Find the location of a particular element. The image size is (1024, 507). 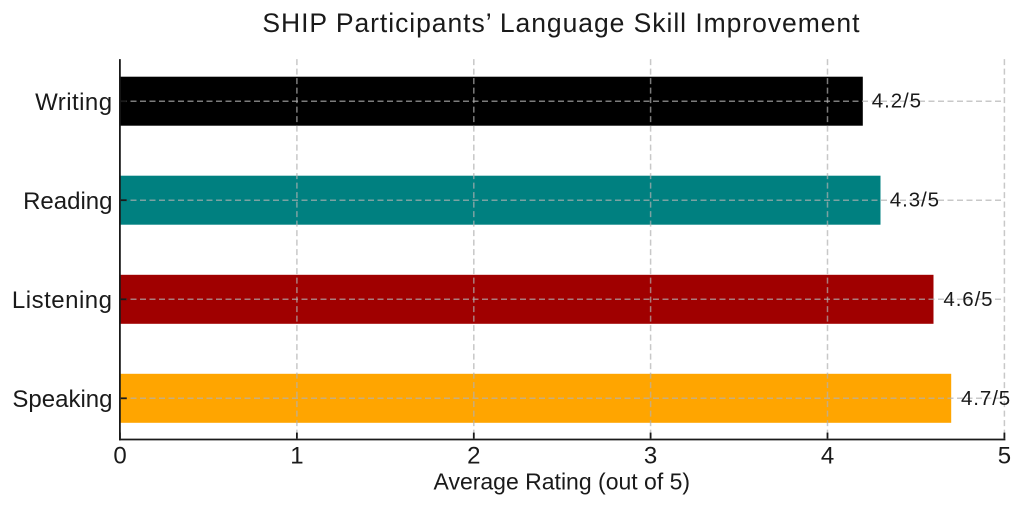

svg-text: 5 is located at coordinates (1004, 456).